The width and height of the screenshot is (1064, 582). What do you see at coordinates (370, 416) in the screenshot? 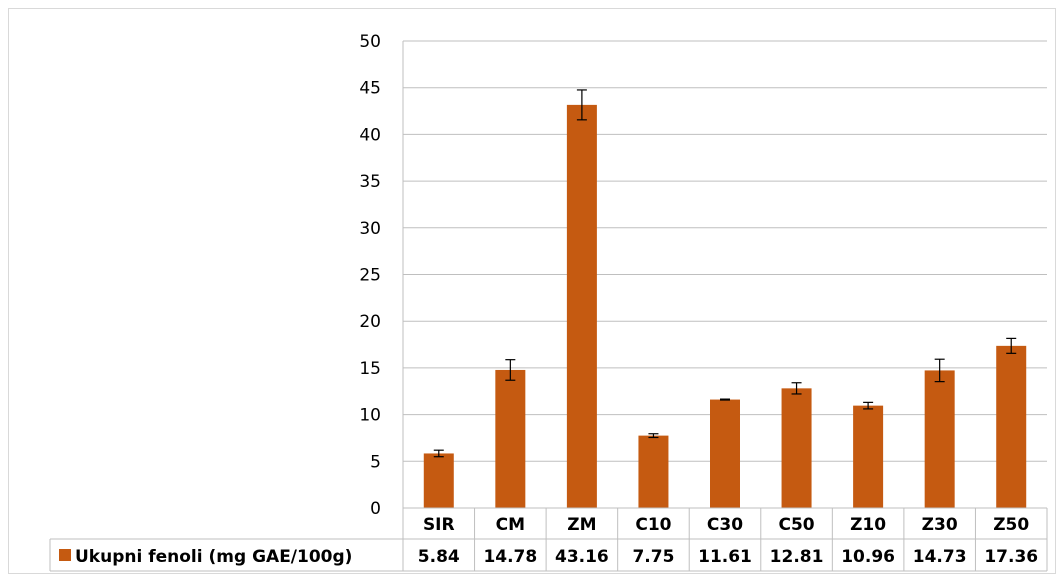
I see `y-tick-label: 10` at bounding box center [370, 416].